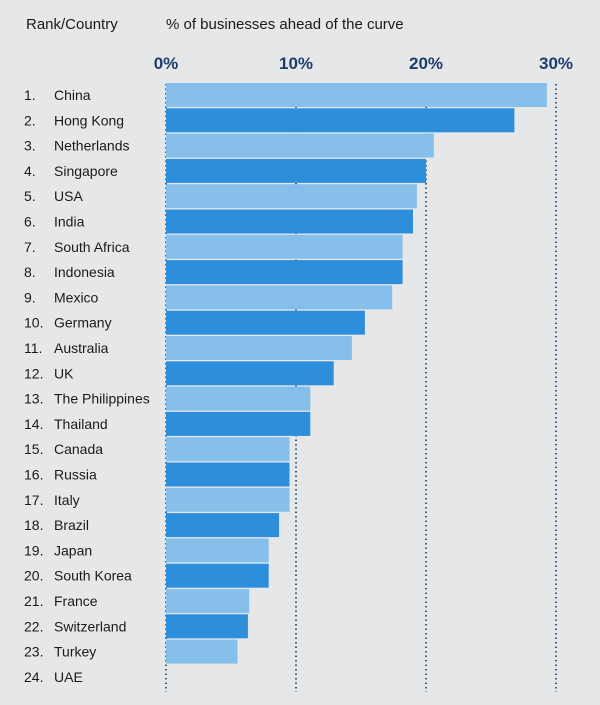 The image size is (600, 705). I want to click on rank-label: 3., so click(30, 146).